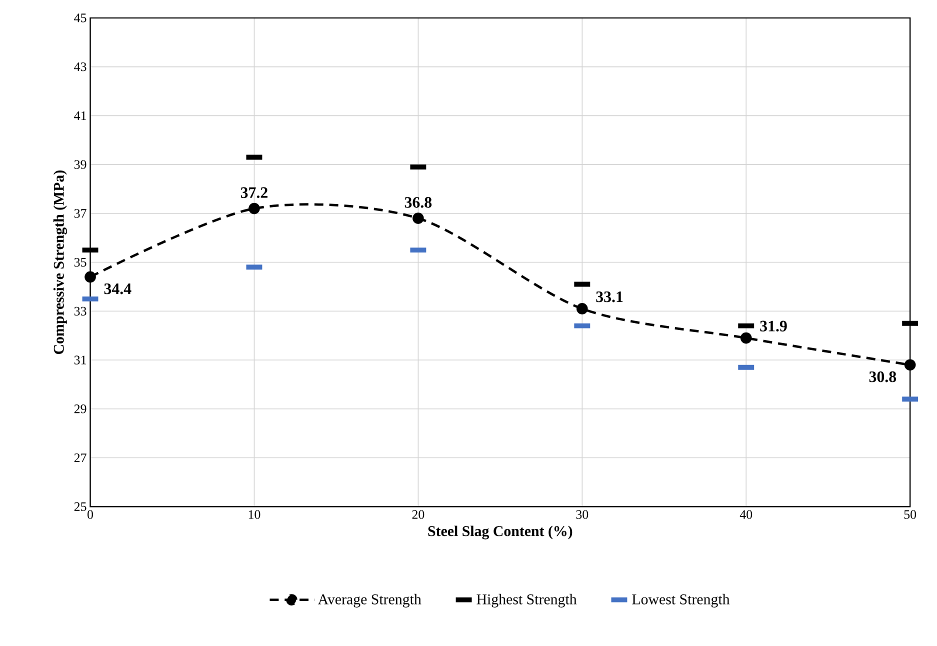 Image resolution: width=937 pixels, height=646 pixels. I want to click on y-tick-label: 33, so click(80, 311).